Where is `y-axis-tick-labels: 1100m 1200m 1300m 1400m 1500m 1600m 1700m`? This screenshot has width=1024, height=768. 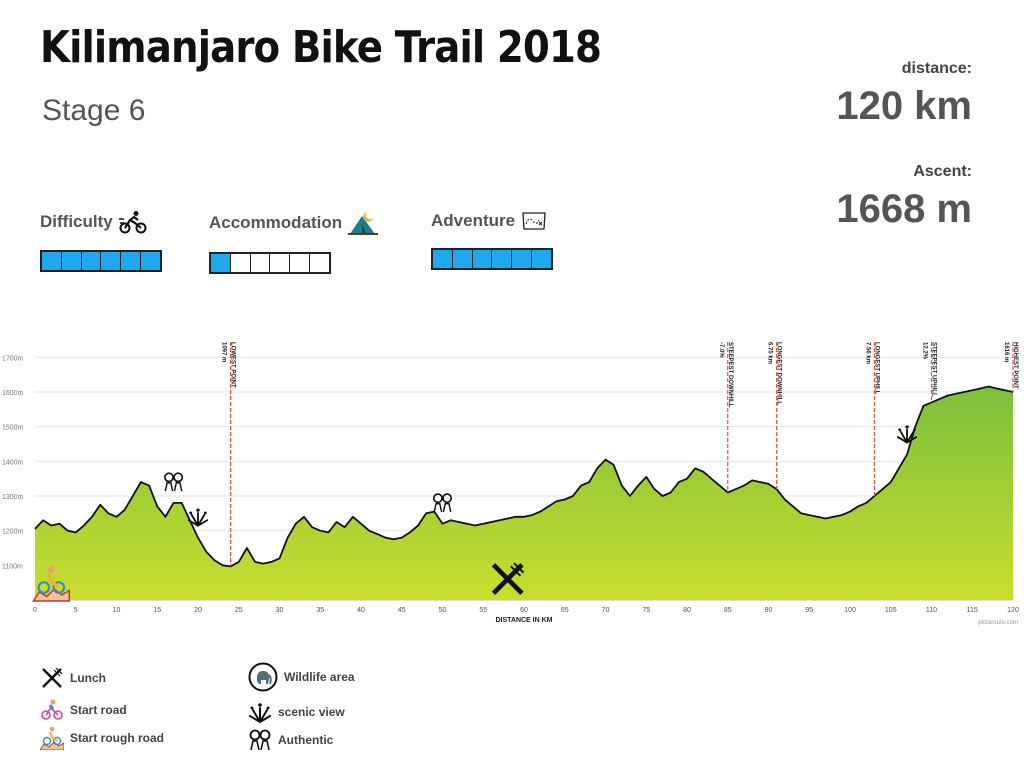
y-axis-tick-labels: 1100m 1200m 1300m 1400m 1500m 1600m 1700m is located at coordinates (13, 462).